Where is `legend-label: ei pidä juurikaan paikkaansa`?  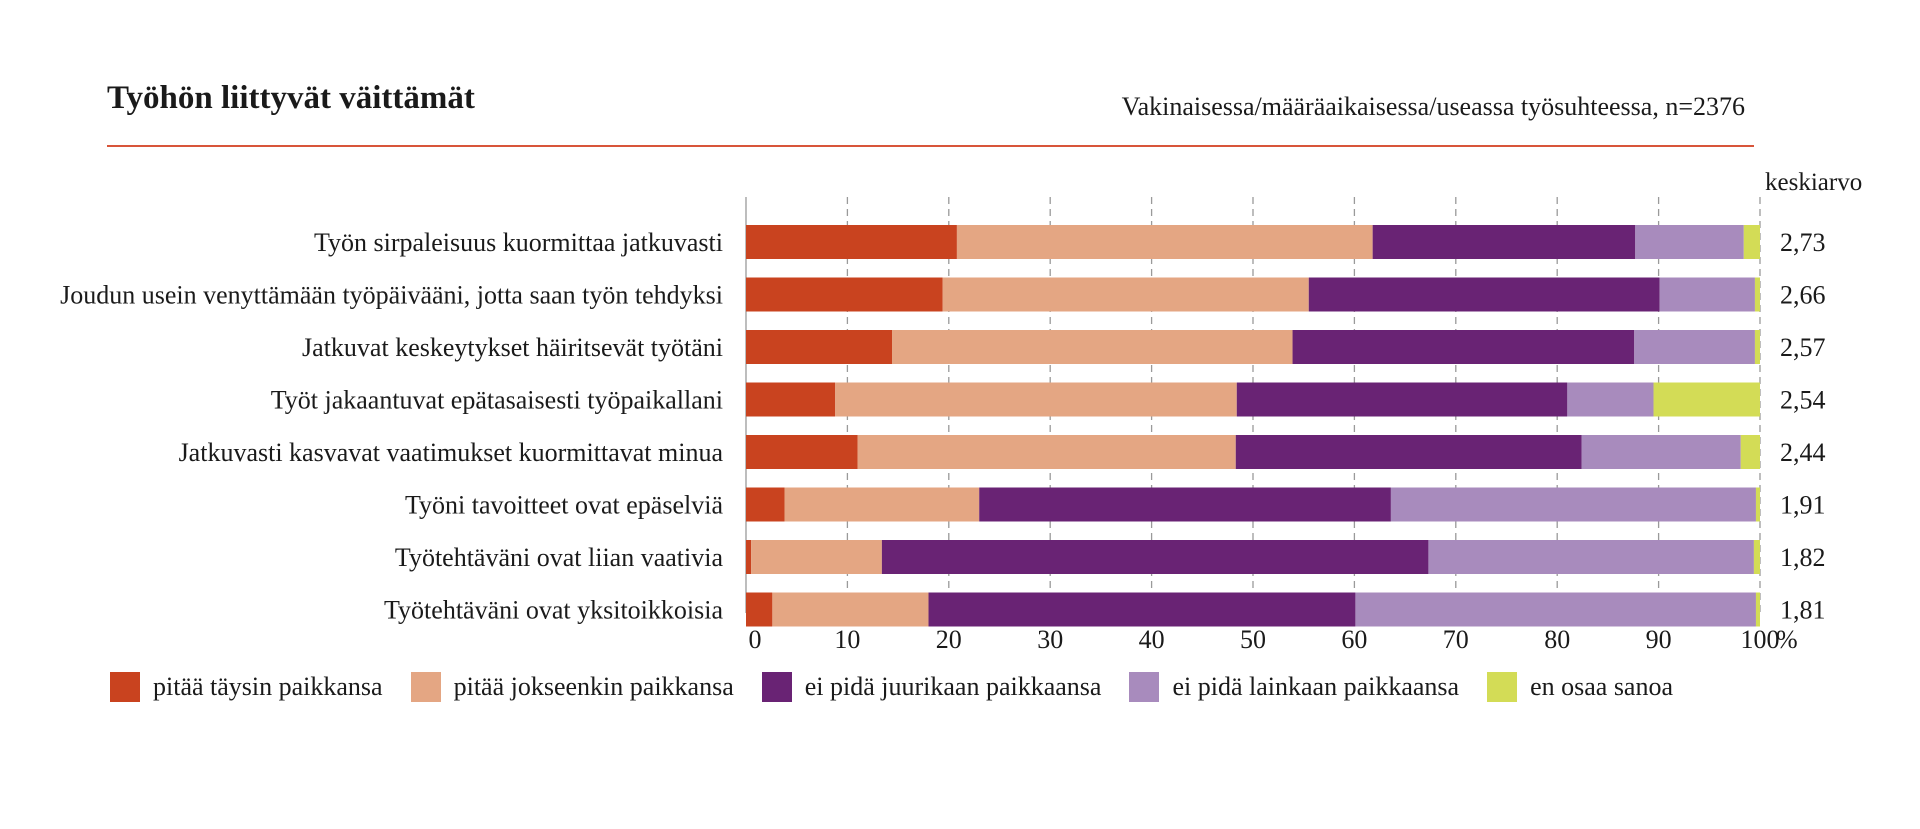
legend-label: ei pidä juurikaan paikkaansa is located at coordinates (953, 686).